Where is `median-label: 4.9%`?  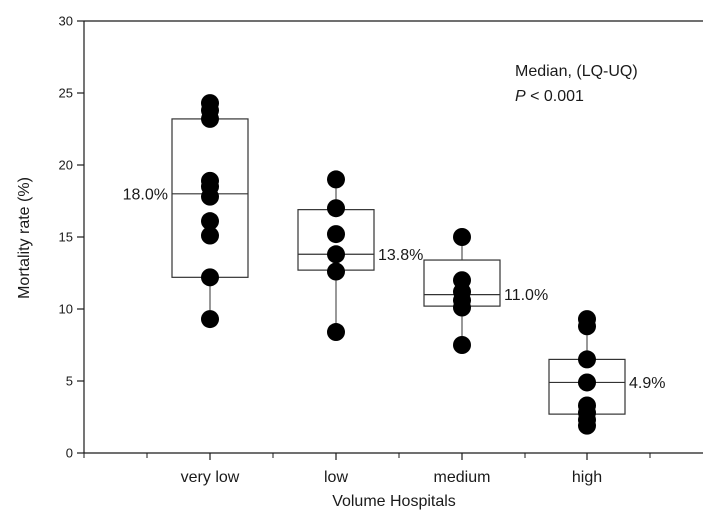
median-label: 4.9% is located at coordinates (647, 383).